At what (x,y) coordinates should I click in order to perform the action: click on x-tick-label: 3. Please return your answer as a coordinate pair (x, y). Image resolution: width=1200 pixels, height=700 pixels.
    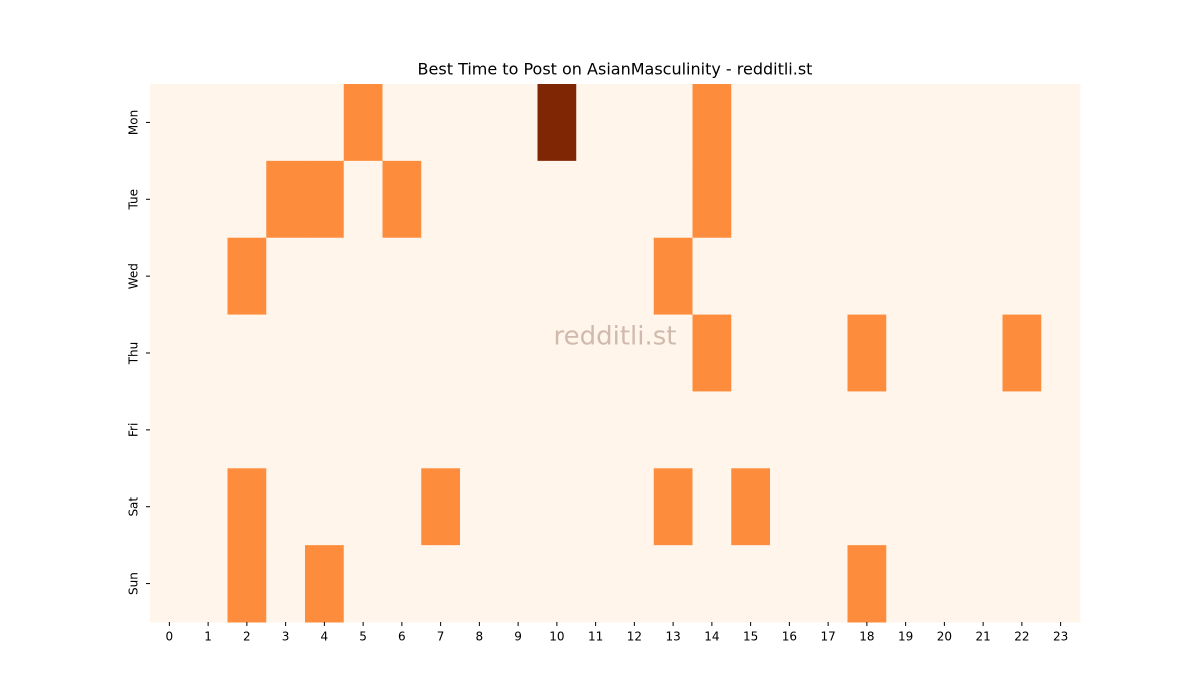
    Looking at the image, I should click on (286, 637).